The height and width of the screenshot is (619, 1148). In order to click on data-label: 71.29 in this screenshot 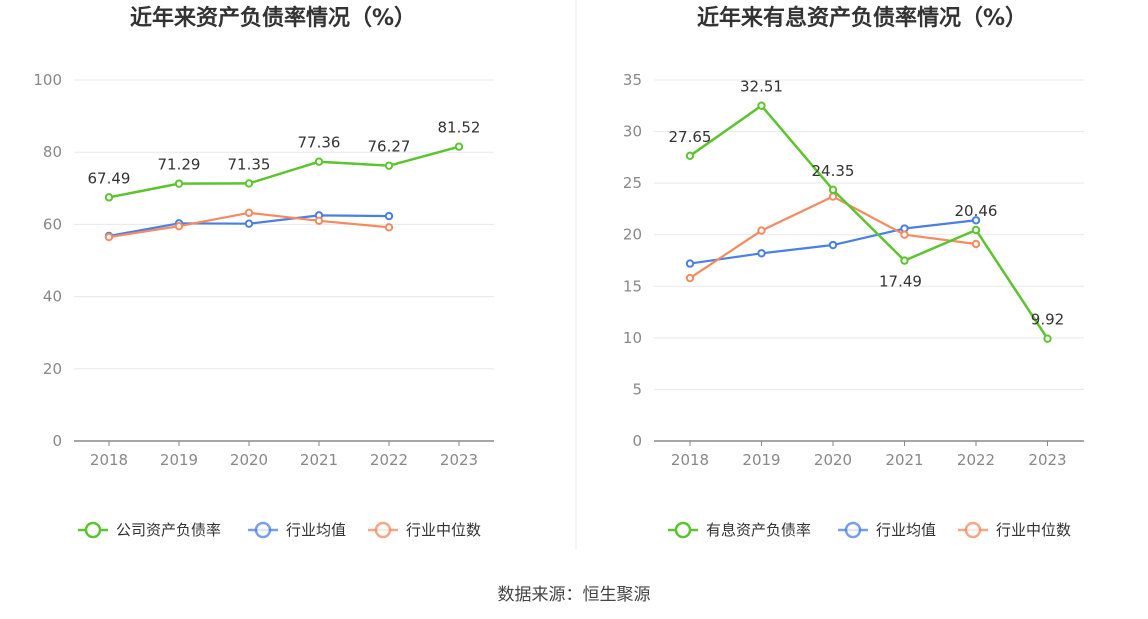, I will do `click(179, 165)`.